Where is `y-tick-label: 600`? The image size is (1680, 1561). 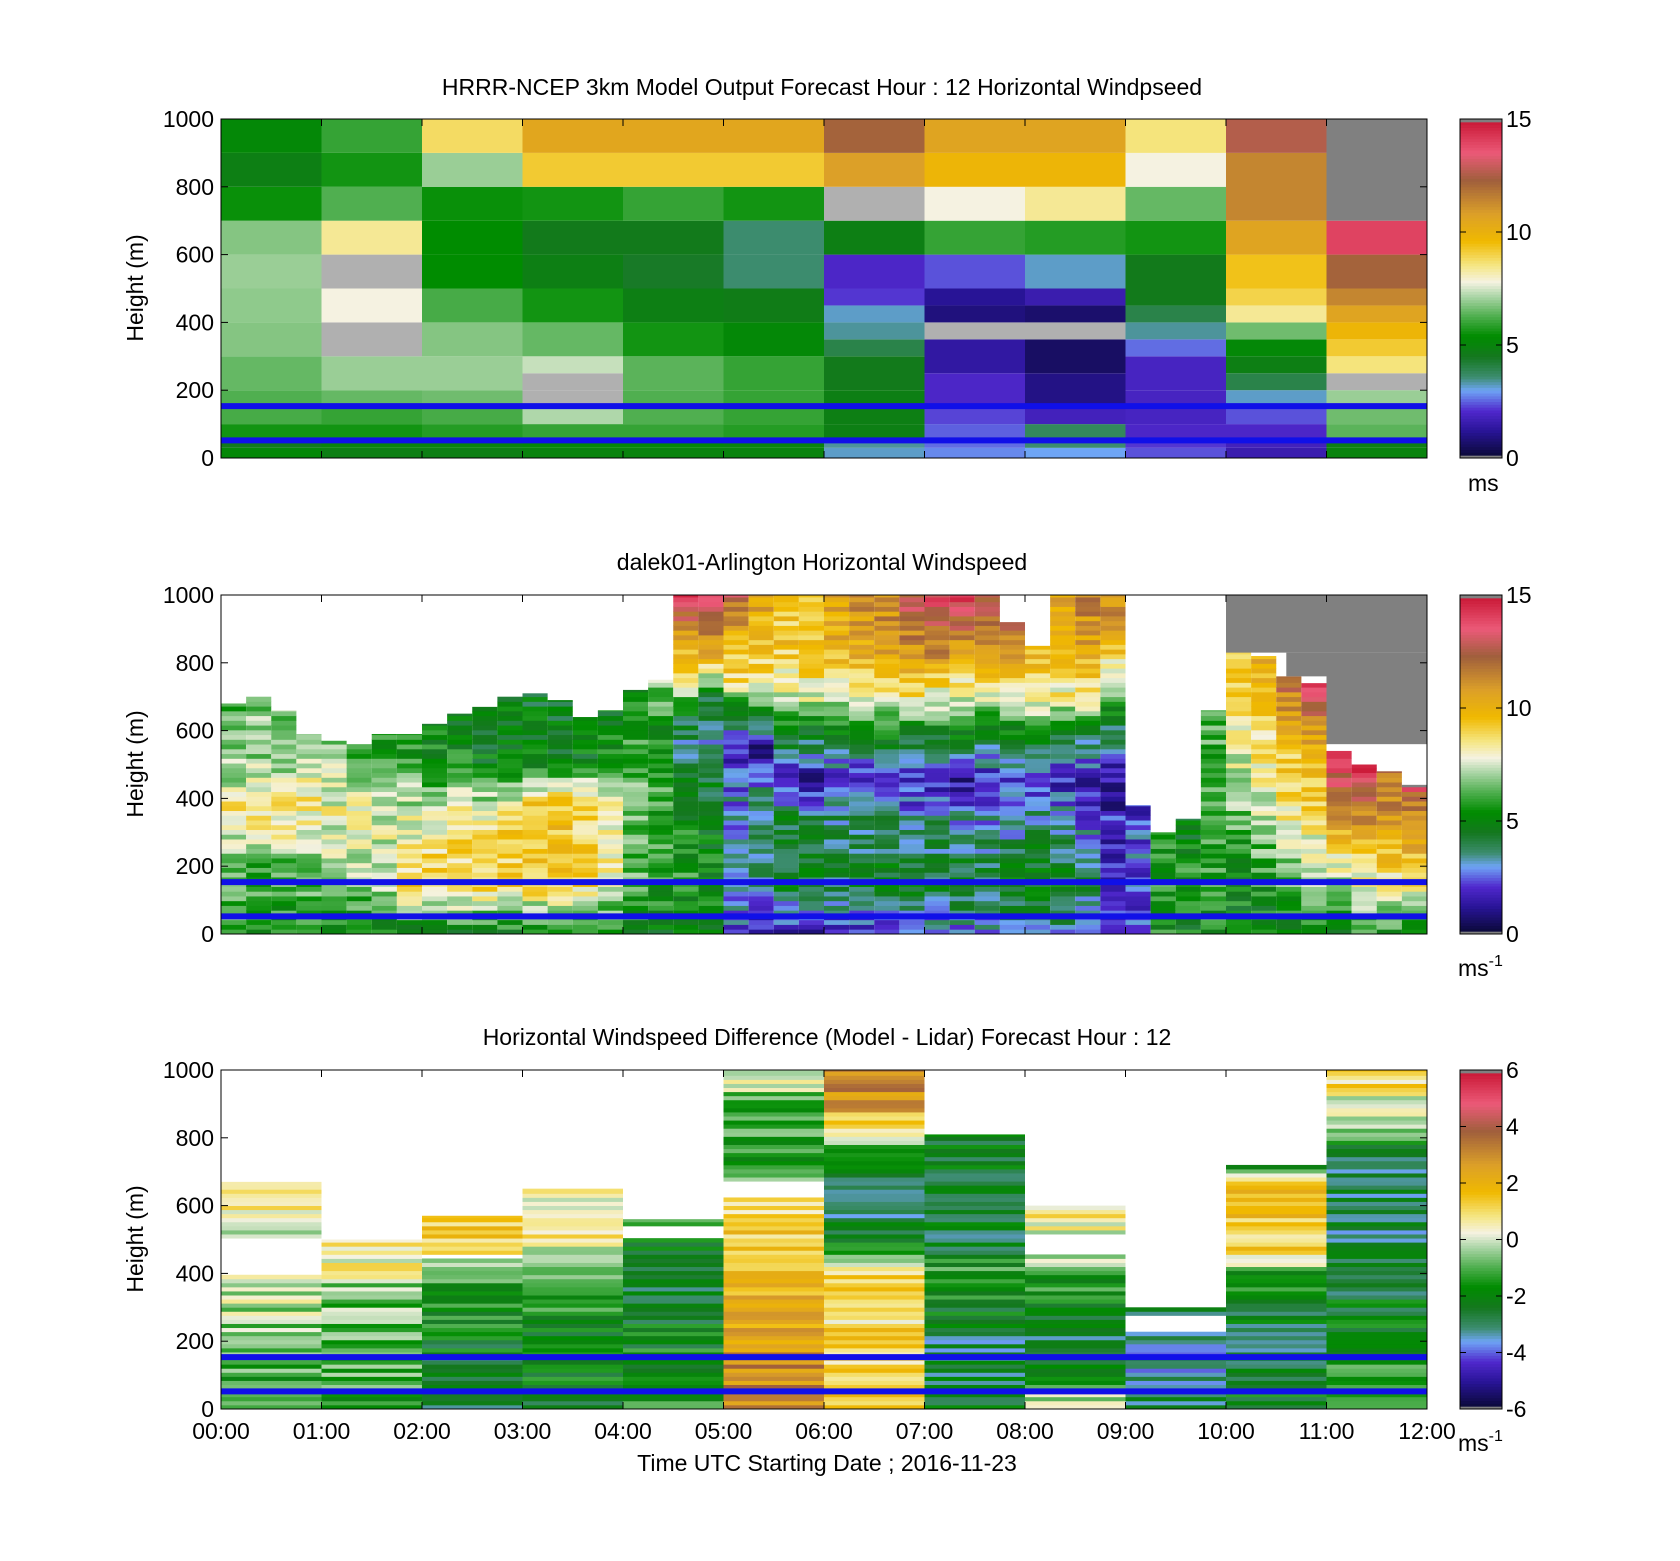
y-tick-label: 600 is located at coordinates (195, 255).